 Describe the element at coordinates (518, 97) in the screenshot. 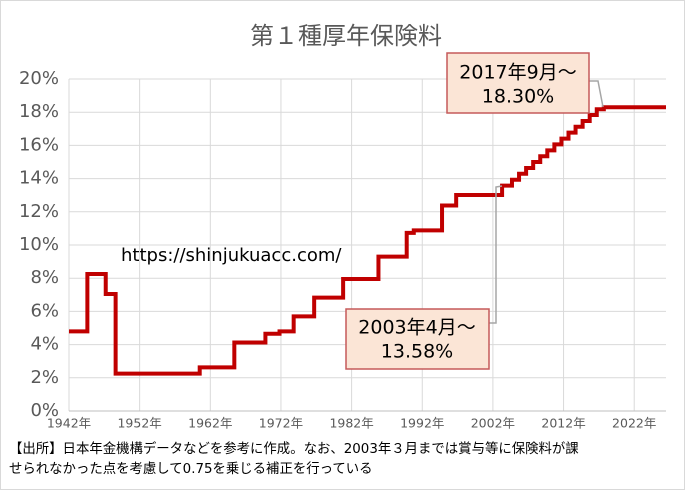

I see `callout-text: 18.30%` at that location.